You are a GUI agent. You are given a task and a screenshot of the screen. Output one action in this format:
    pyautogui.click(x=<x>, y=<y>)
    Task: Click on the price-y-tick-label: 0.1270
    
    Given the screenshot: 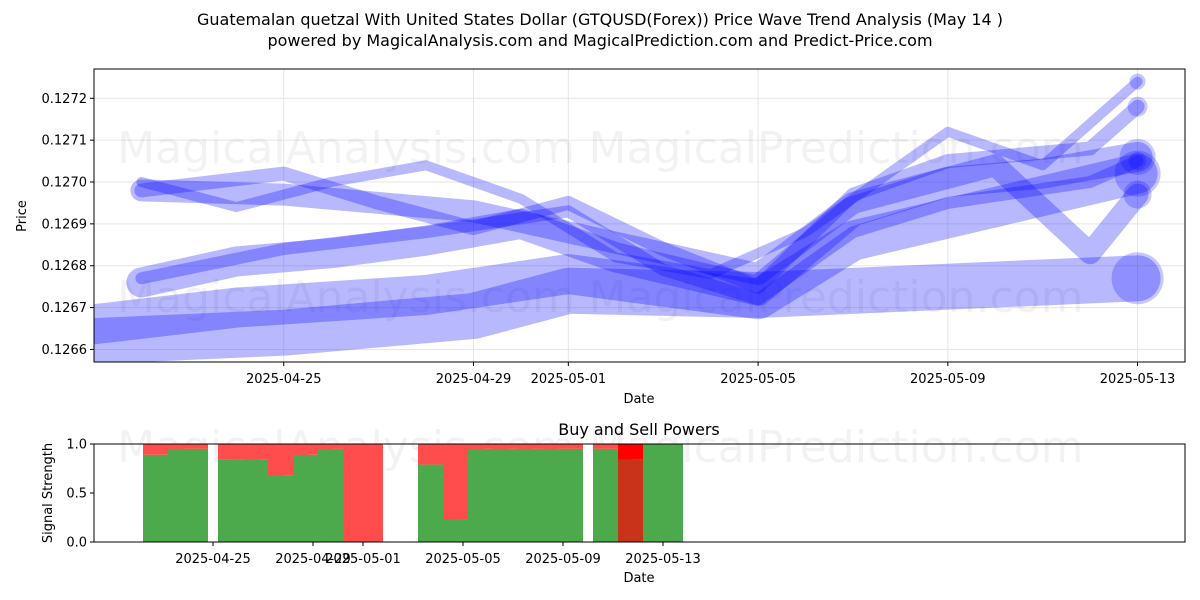 What is the action you would take?
    pyautogui.click(x=65, y=183)
    